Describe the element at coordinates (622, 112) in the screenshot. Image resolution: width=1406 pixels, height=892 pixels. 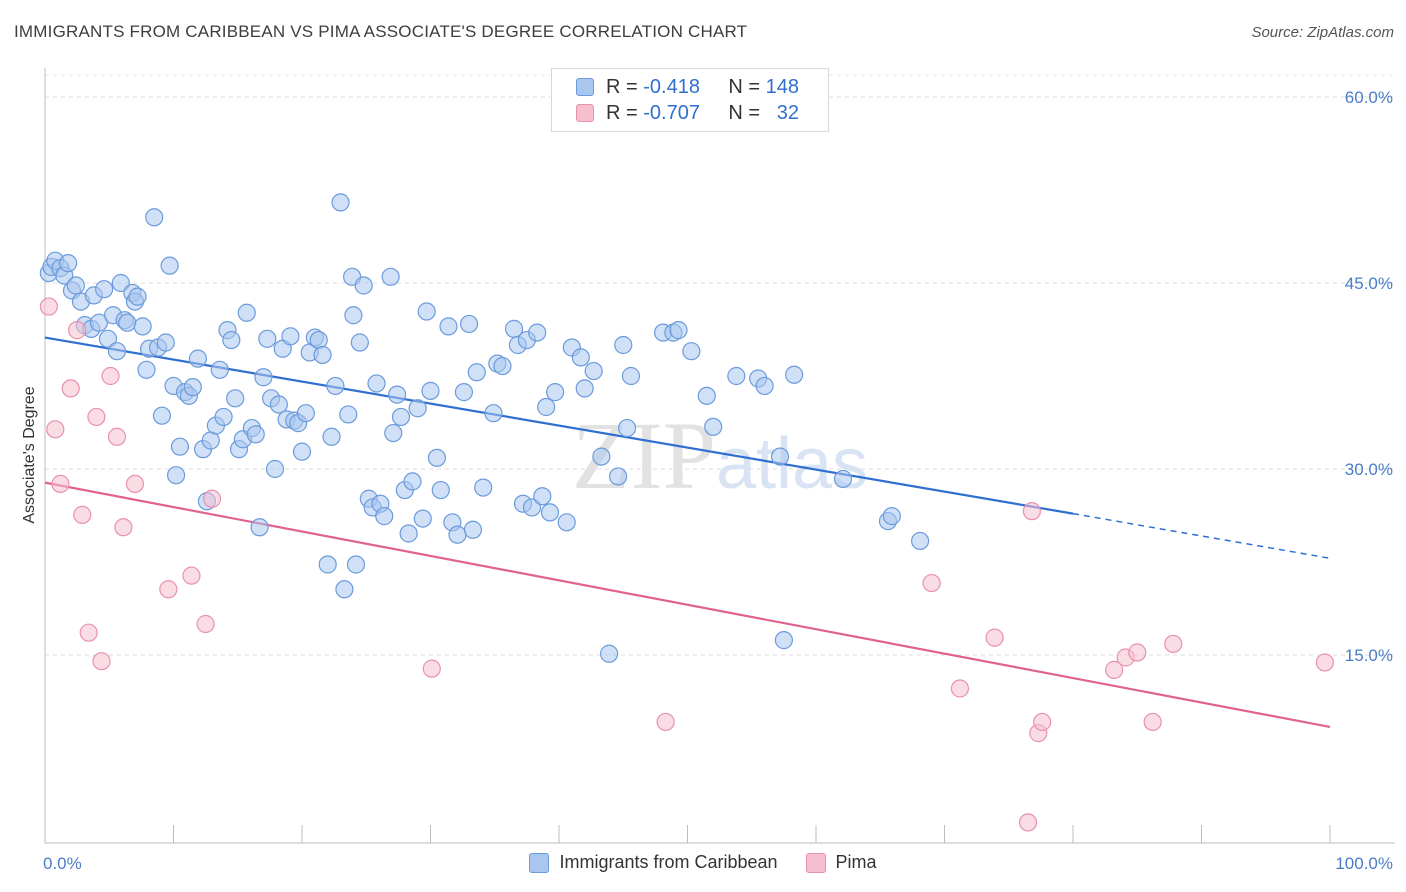
I see `r-label: R =` at that location.